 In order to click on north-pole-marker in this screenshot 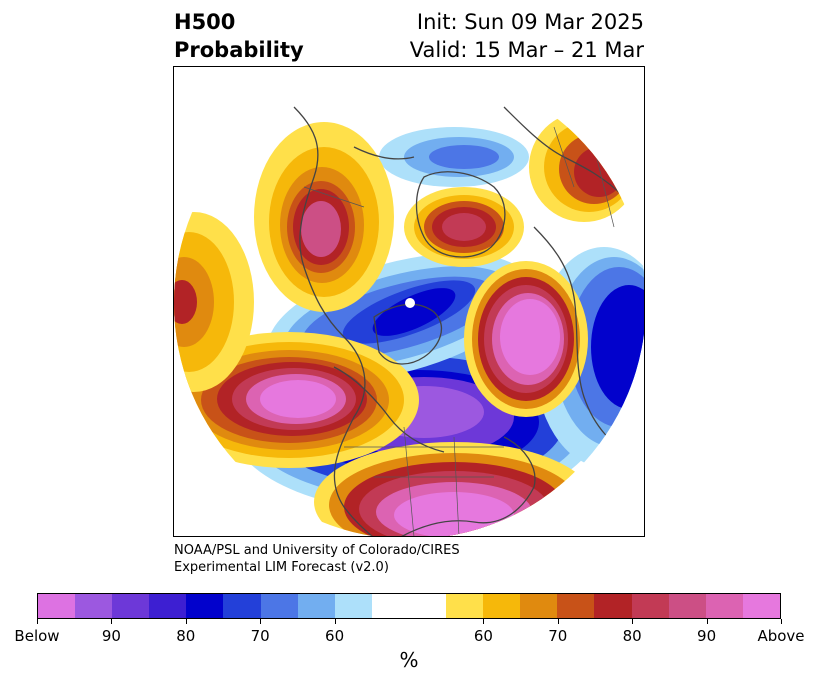, I will do `click(410, 303)`.